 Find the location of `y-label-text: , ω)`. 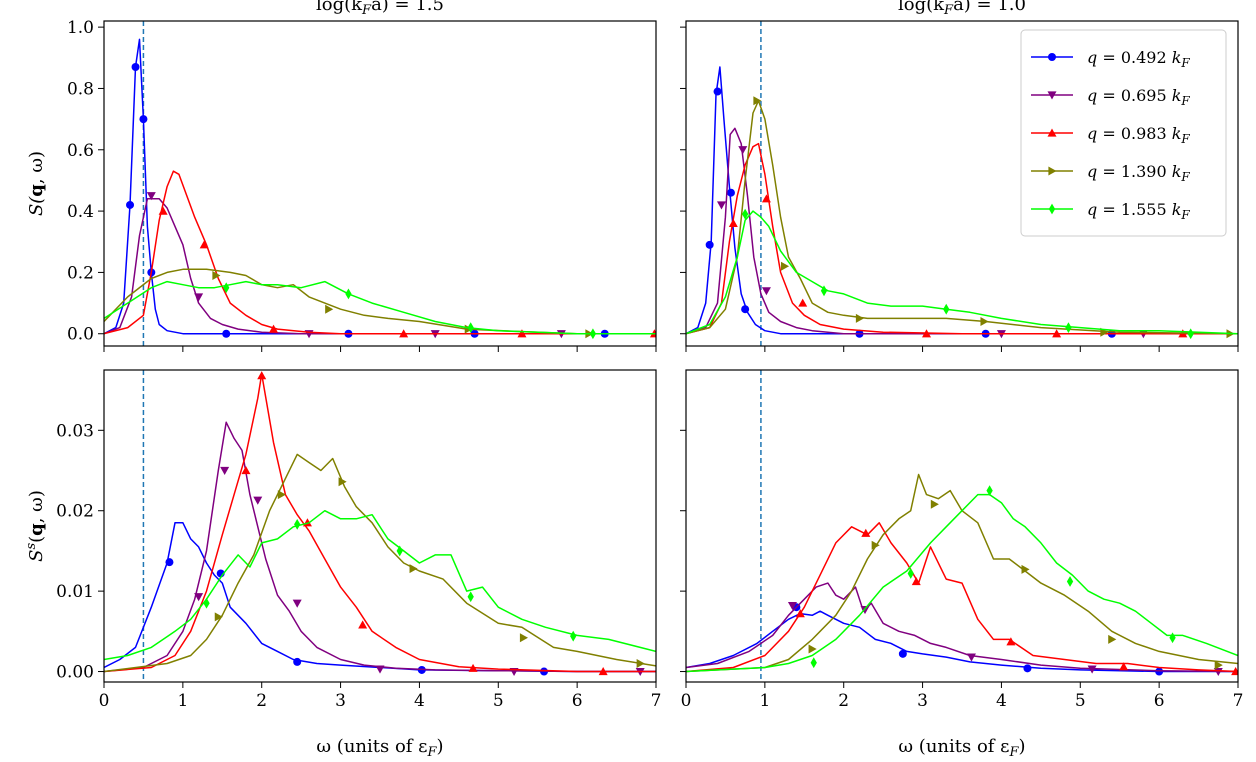

y-label-text: , ω) is located at coordinates (36, 506).